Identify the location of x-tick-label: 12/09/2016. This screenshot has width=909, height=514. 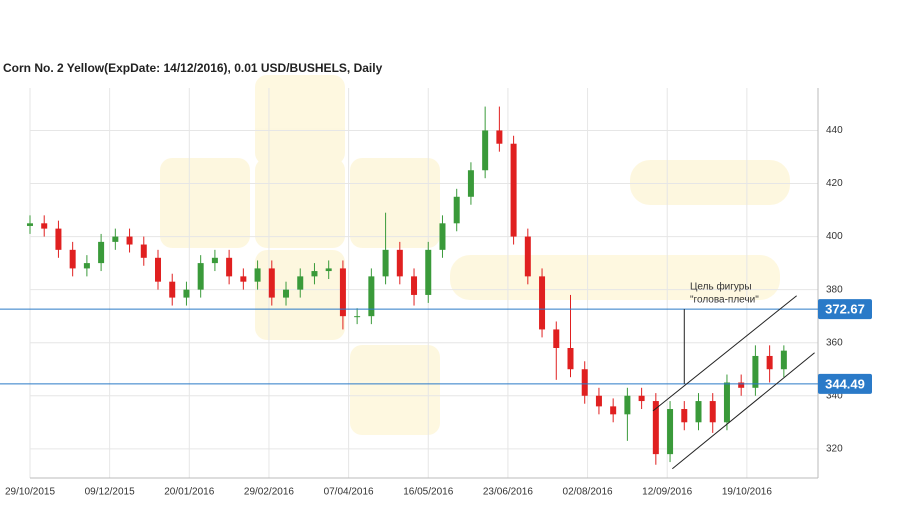
(667, 492).